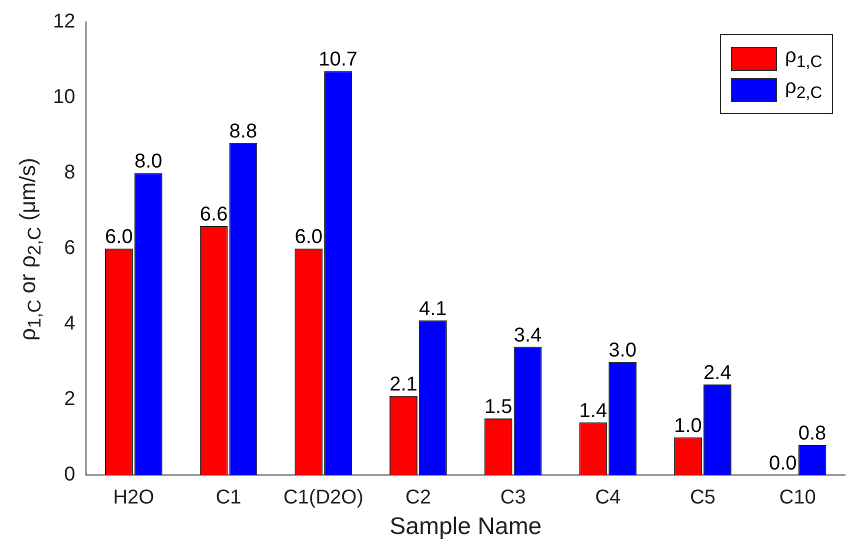  I want to click on data-label: 1.0, so click(688, 425).